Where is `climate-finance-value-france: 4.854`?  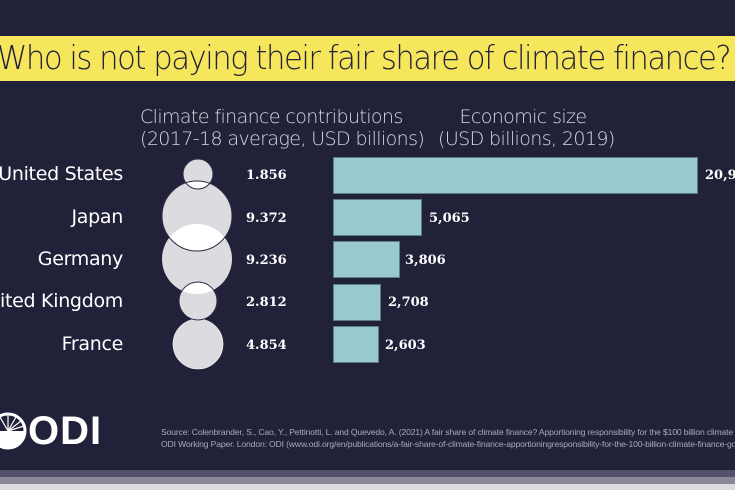 climate-finance-value-france: 4.854 is located at coordinates (266, 345).